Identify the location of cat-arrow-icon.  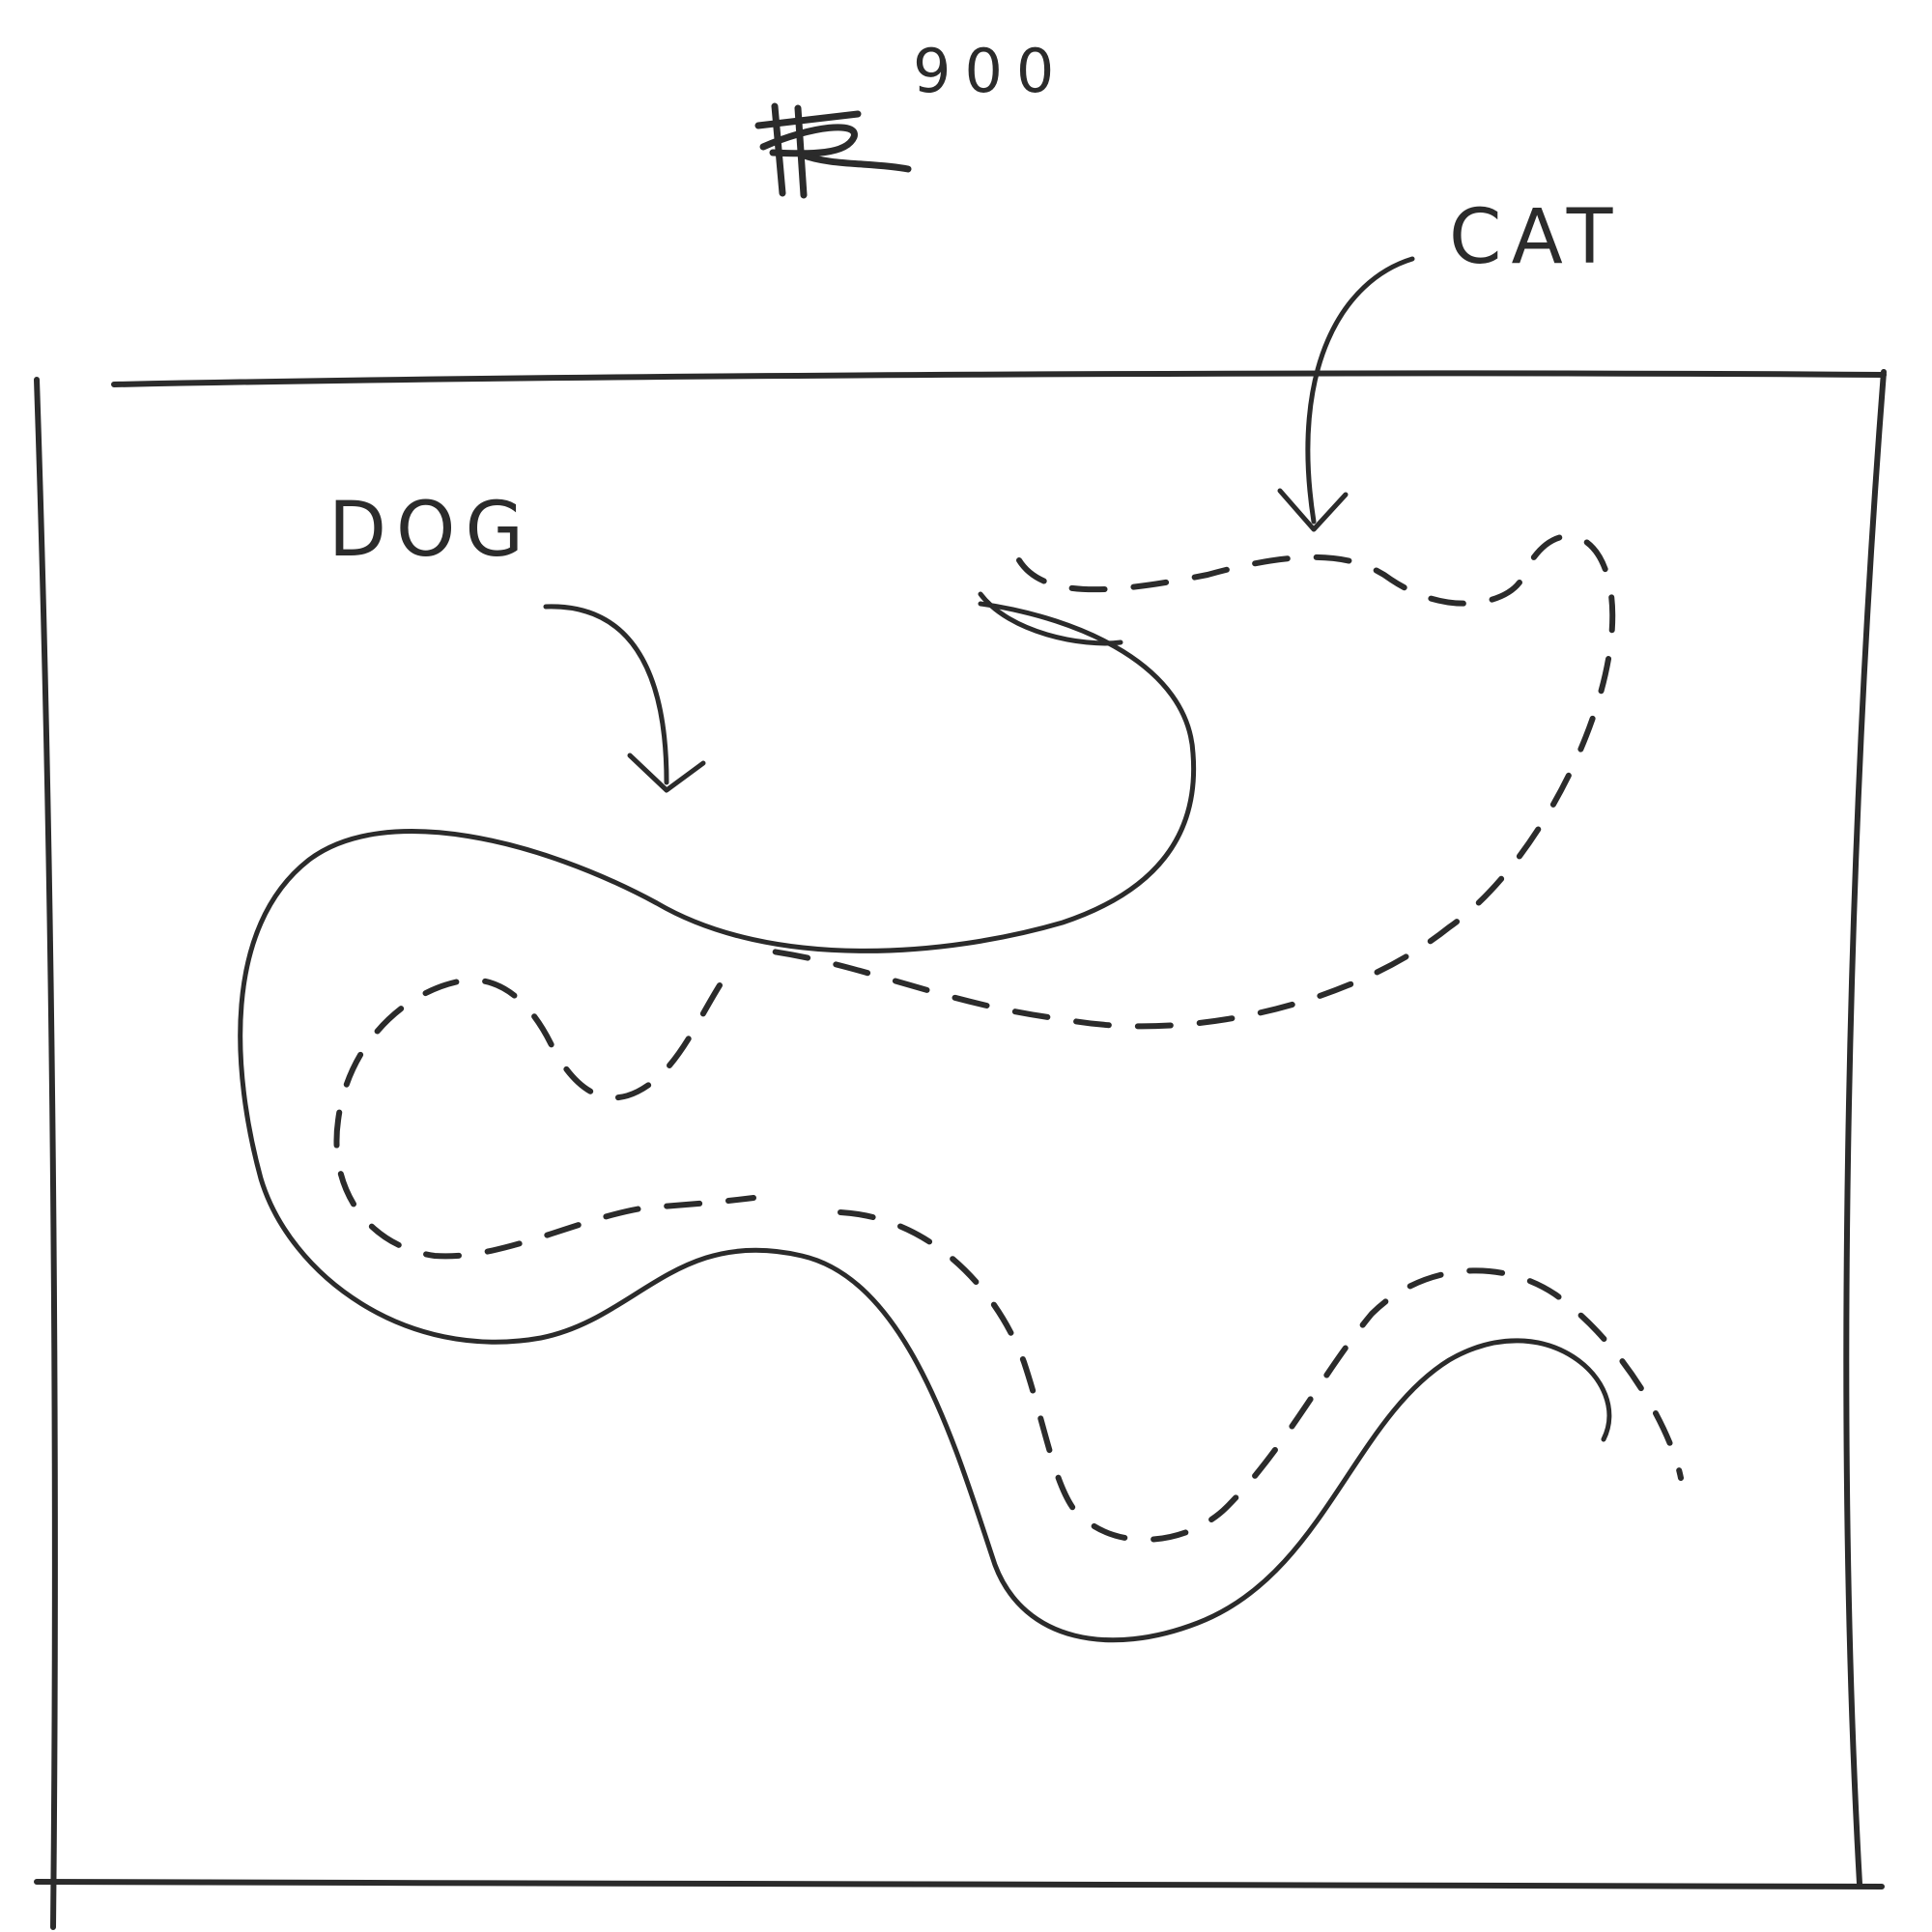
(1346, 394).